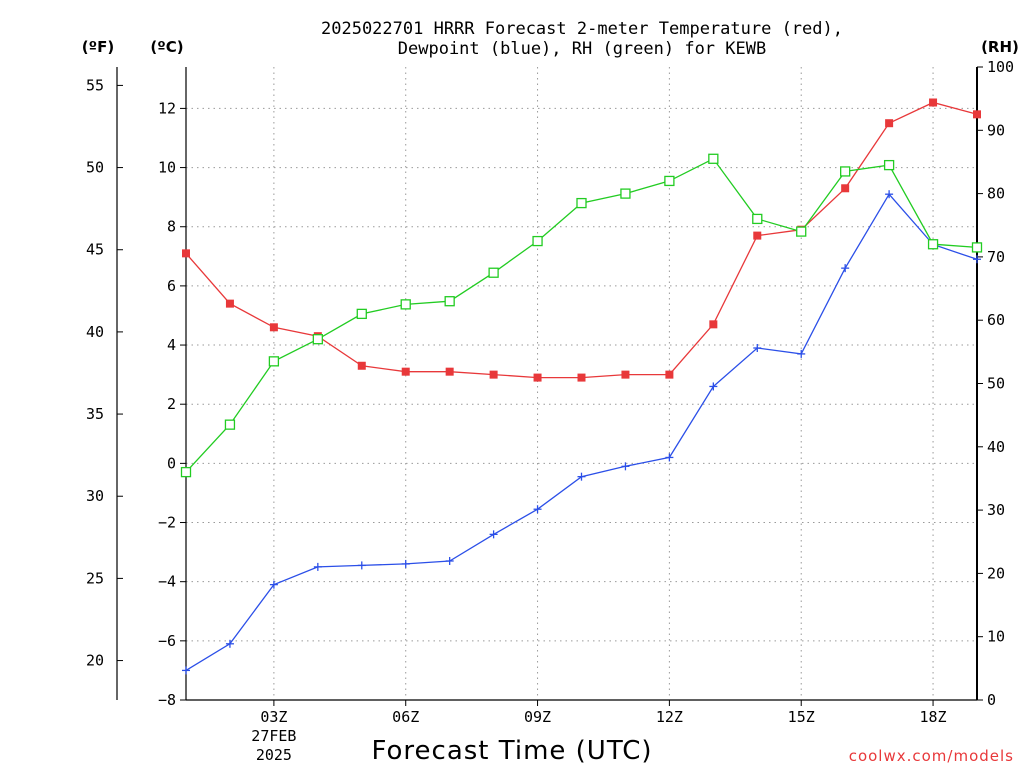  Describe the element at coordinates (991, 700) in the screenshot. I see `rh-tick-label: 0` at that location.